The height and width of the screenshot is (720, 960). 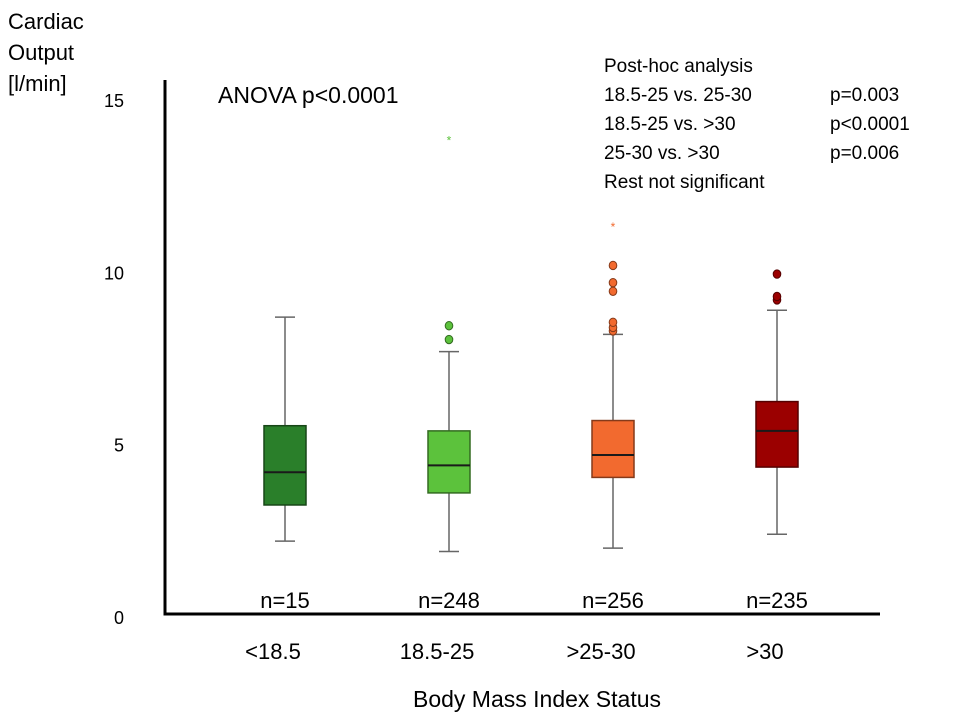 What do you see at coordinates (613, 600) in the screenshot?
I see `sample-size-label: n=256` at bounding box center [613, 600].